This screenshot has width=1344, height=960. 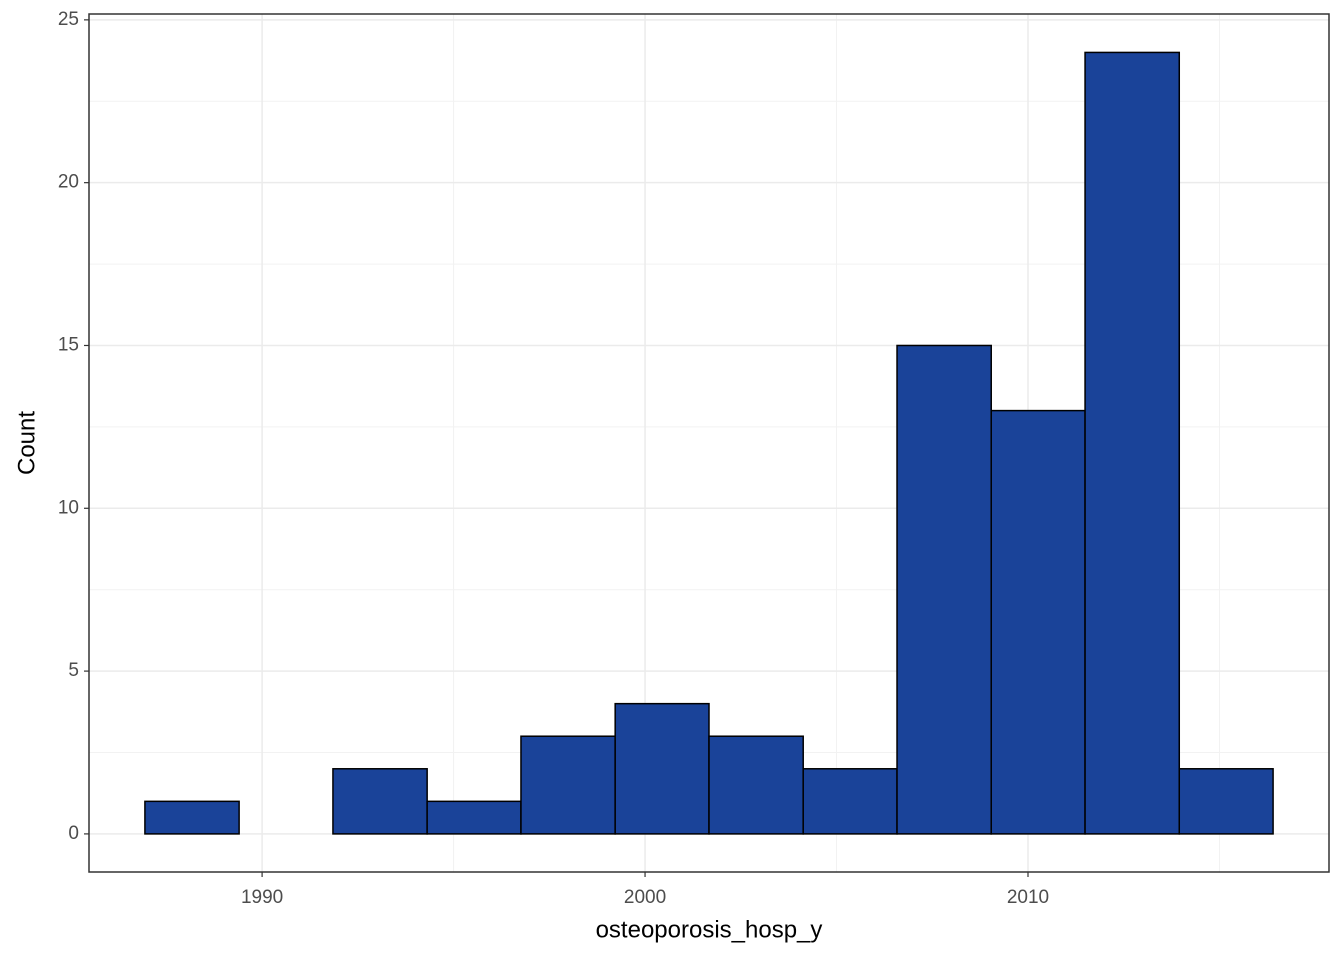 What do you see at coordinates (68, 182) in the screenshot?
I see `y-tick-label: 20` at bounding box center [68, 182].